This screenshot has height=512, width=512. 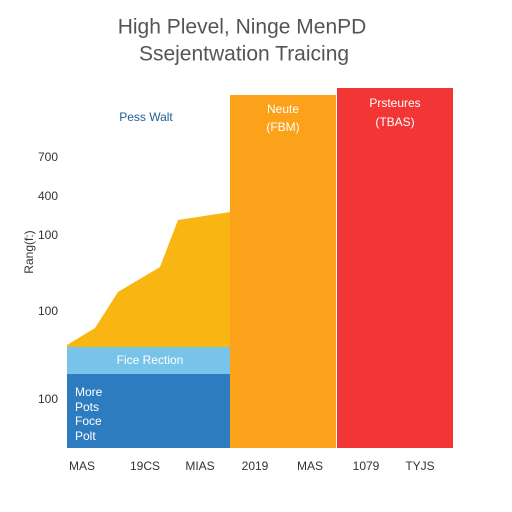 What do you see at coordinates (419, 466) in the screenshot?
I see `x-tick-label: TYJS` at bounding box center [419, 466].